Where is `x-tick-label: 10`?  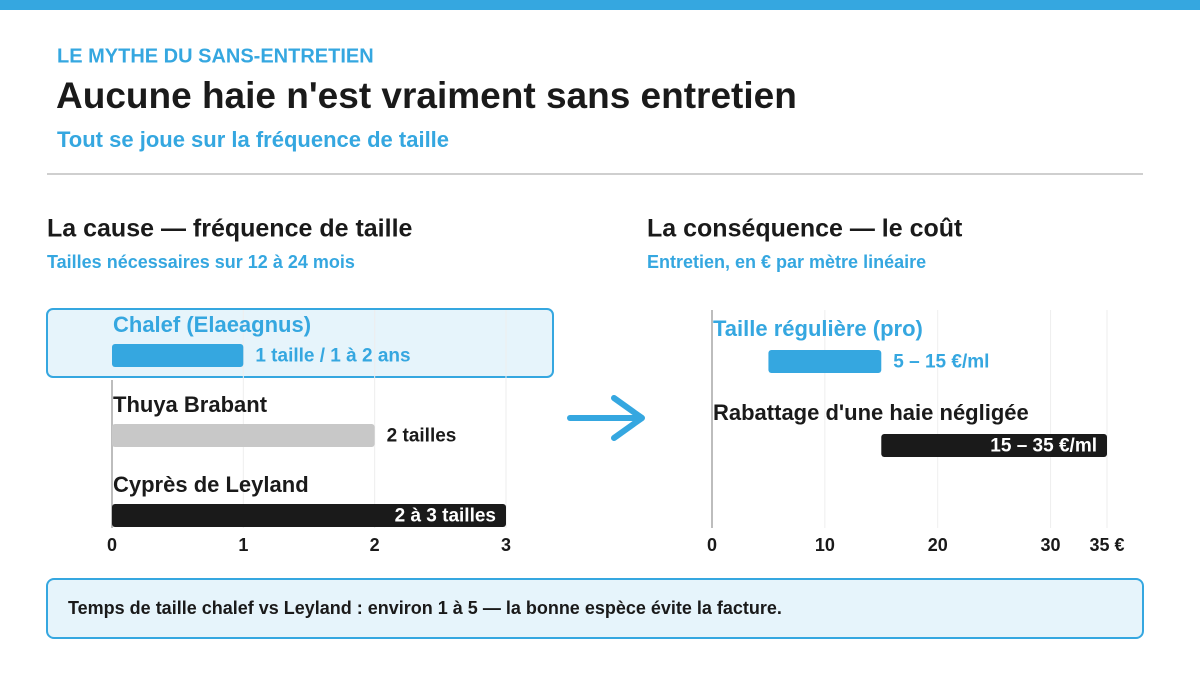
x-tick-label: 10 is located at coordinates (825, 545).